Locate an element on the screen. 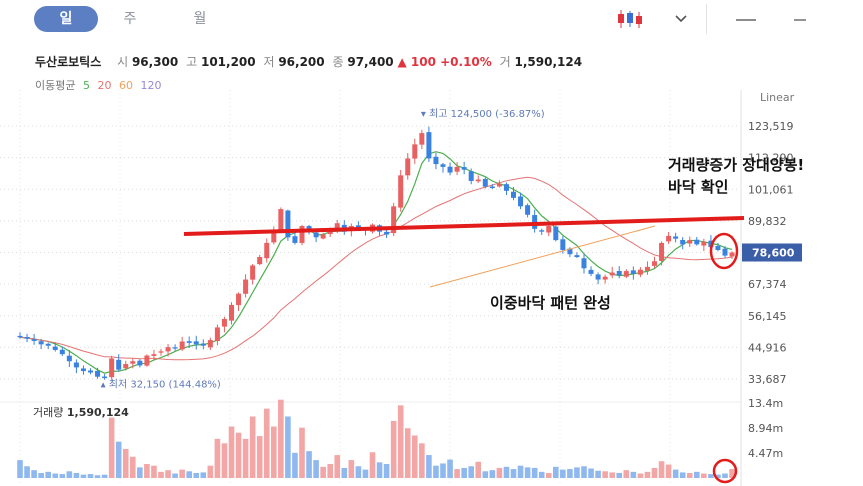 This screenshot has height=486, width=863. candlestick-chart-icon is located at coordinates (631, 19).